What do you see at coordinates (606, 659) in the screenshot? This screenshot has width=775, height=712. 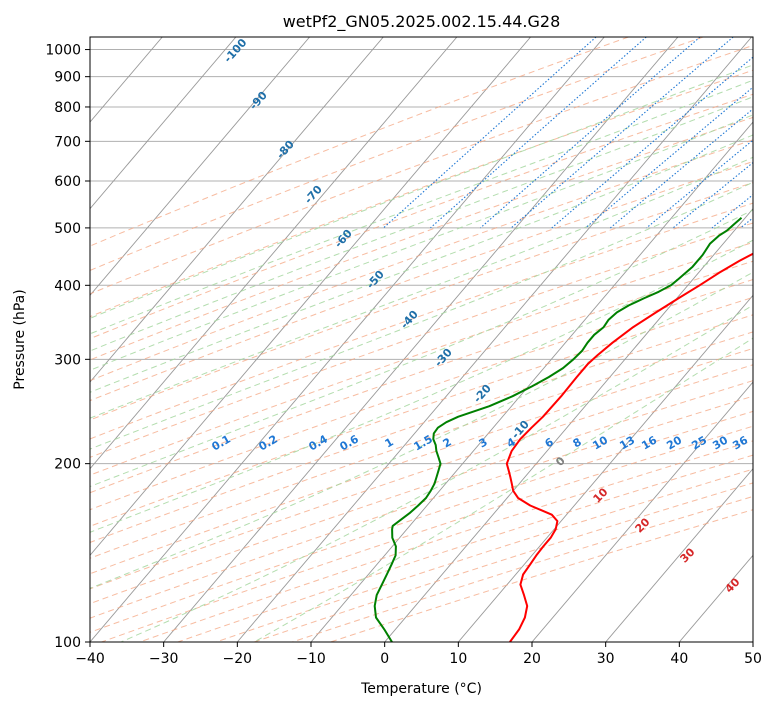 I see `x-tick-label: 30` at bounding box center [606, 659].